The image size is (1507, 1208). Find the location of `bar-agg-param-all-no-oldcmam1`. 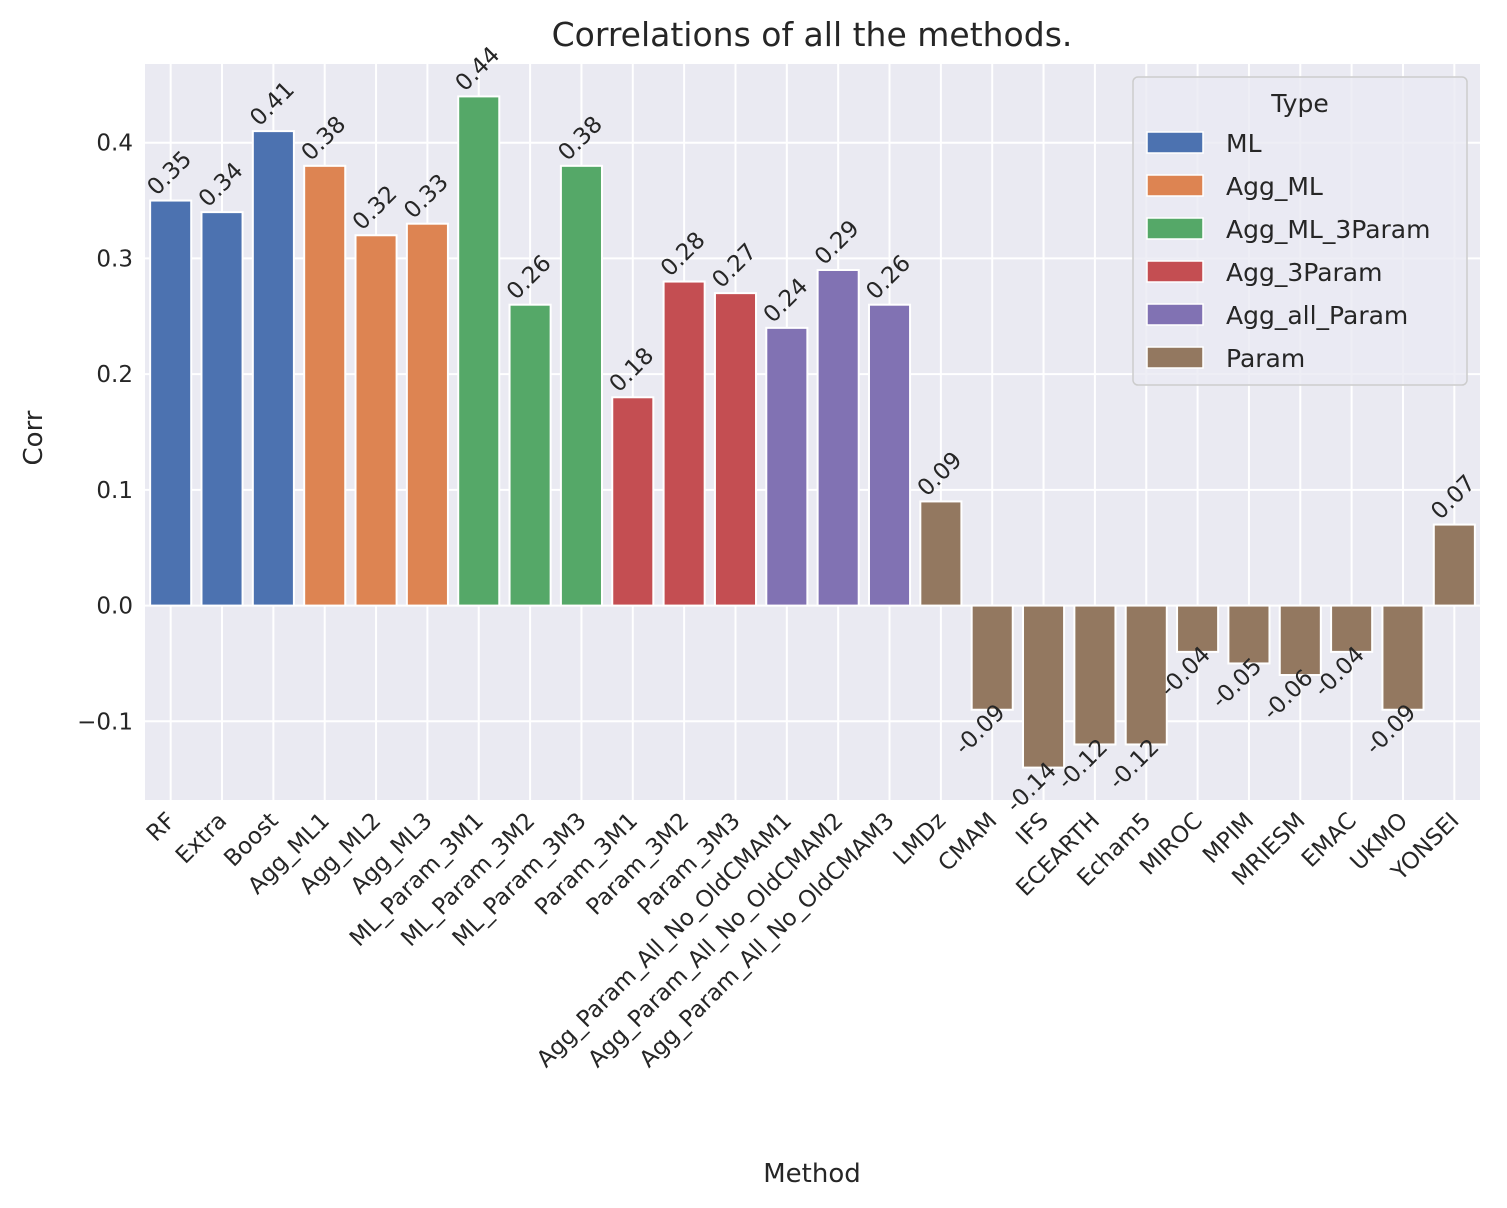

bar-agg-param-all-no-oldcmam1 is located at coordinates (787, 466).